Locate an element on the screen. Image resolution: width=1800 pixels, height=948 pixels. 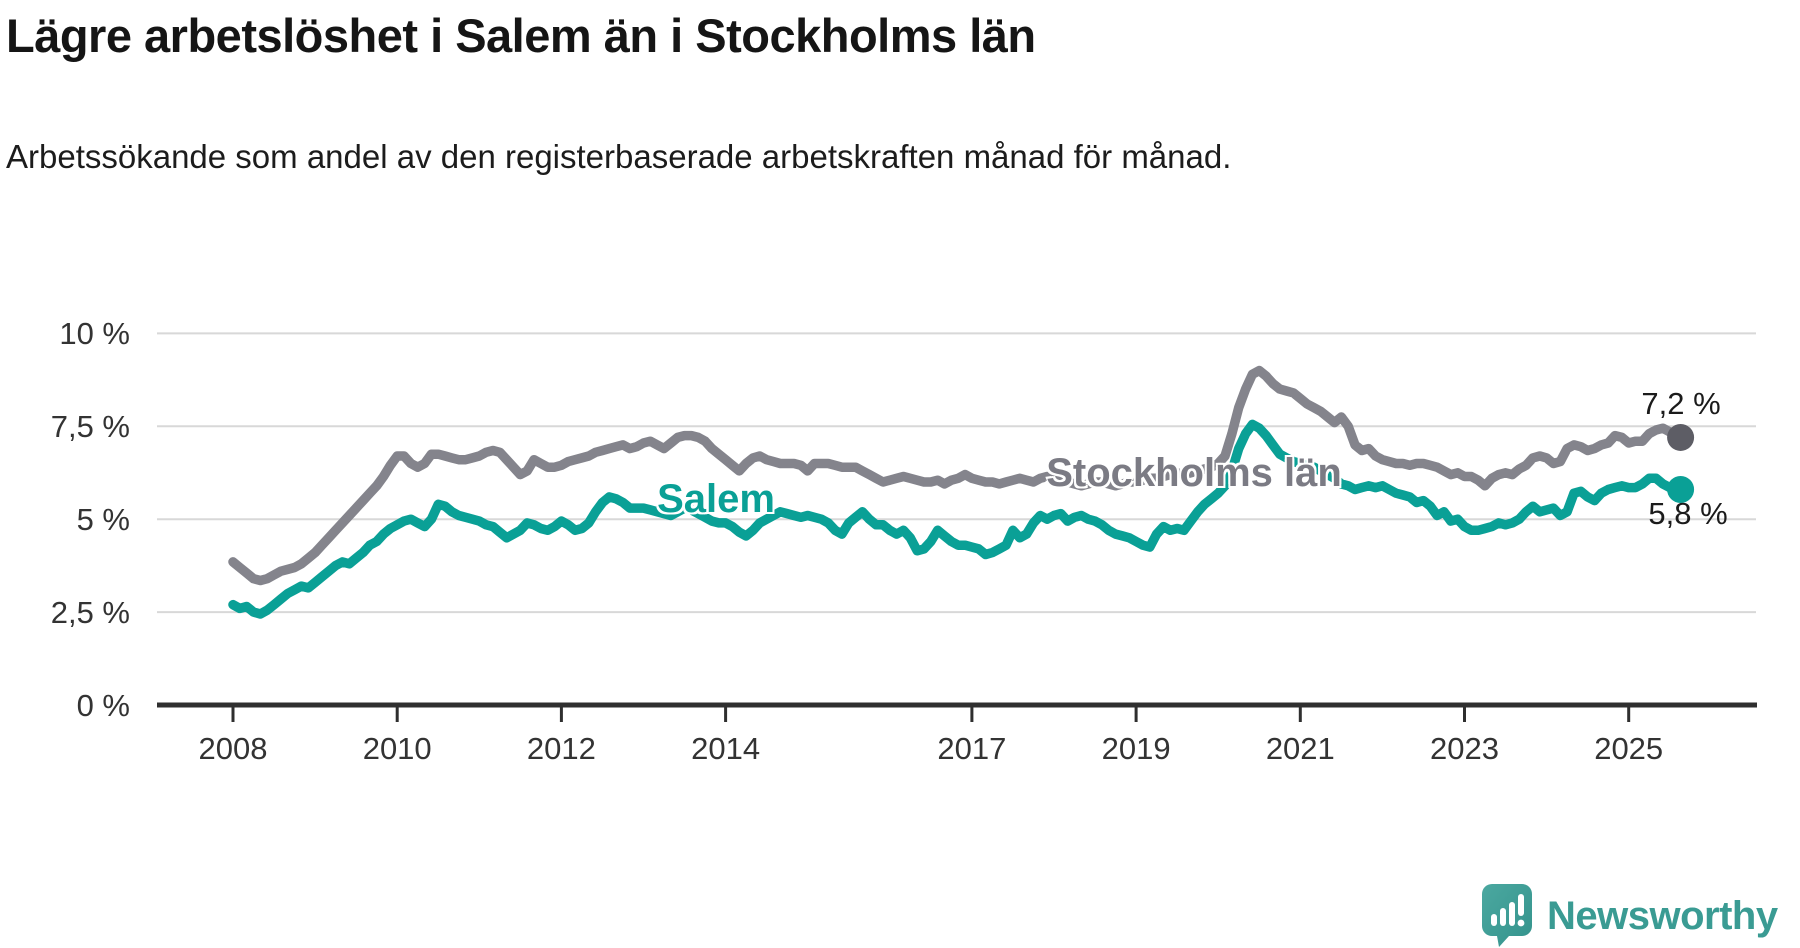
end-value-label-stockholms-lan: 7,2 % is located at coordinates (1681, 403).